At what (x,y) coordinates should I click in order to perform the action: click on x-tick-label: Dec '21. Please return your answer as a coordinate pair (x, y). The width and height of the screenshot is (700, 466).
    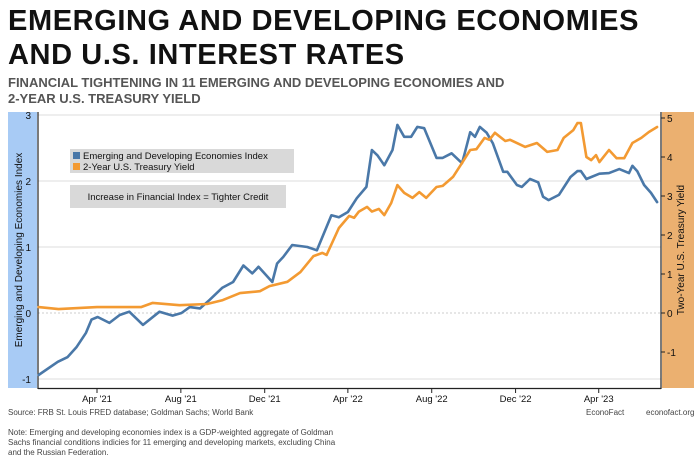
    Looking at the image, I should click on (265, 399).